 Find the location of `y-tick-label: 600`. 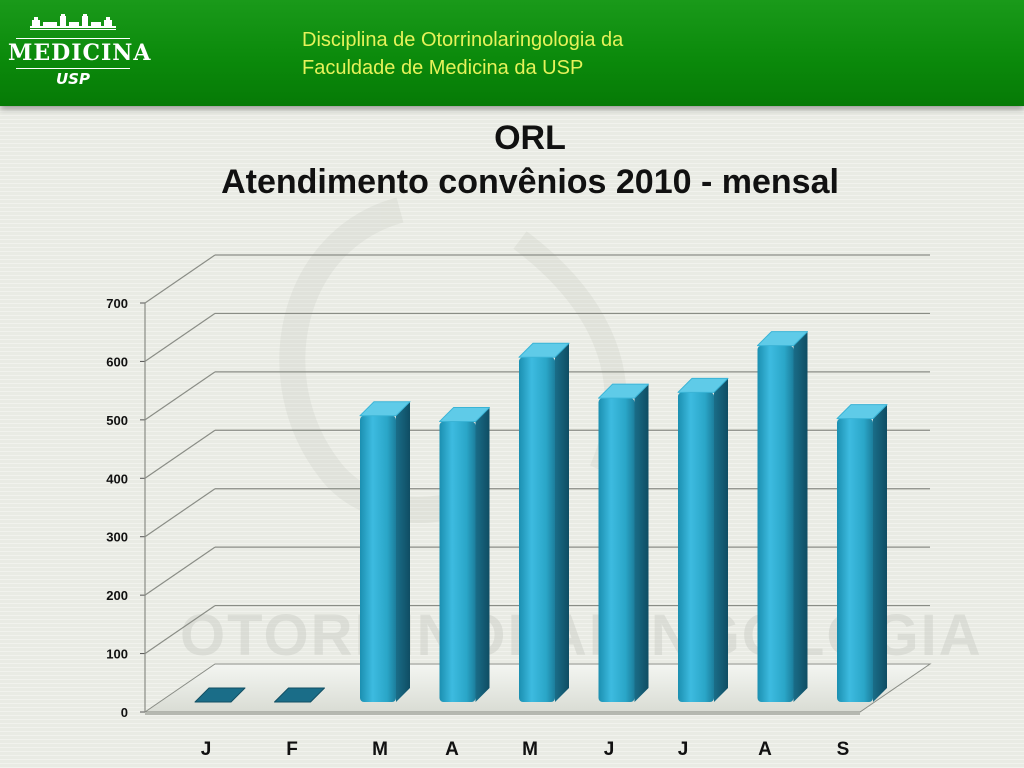

y-tick-label: 600 is located at coordinates (117, 361).